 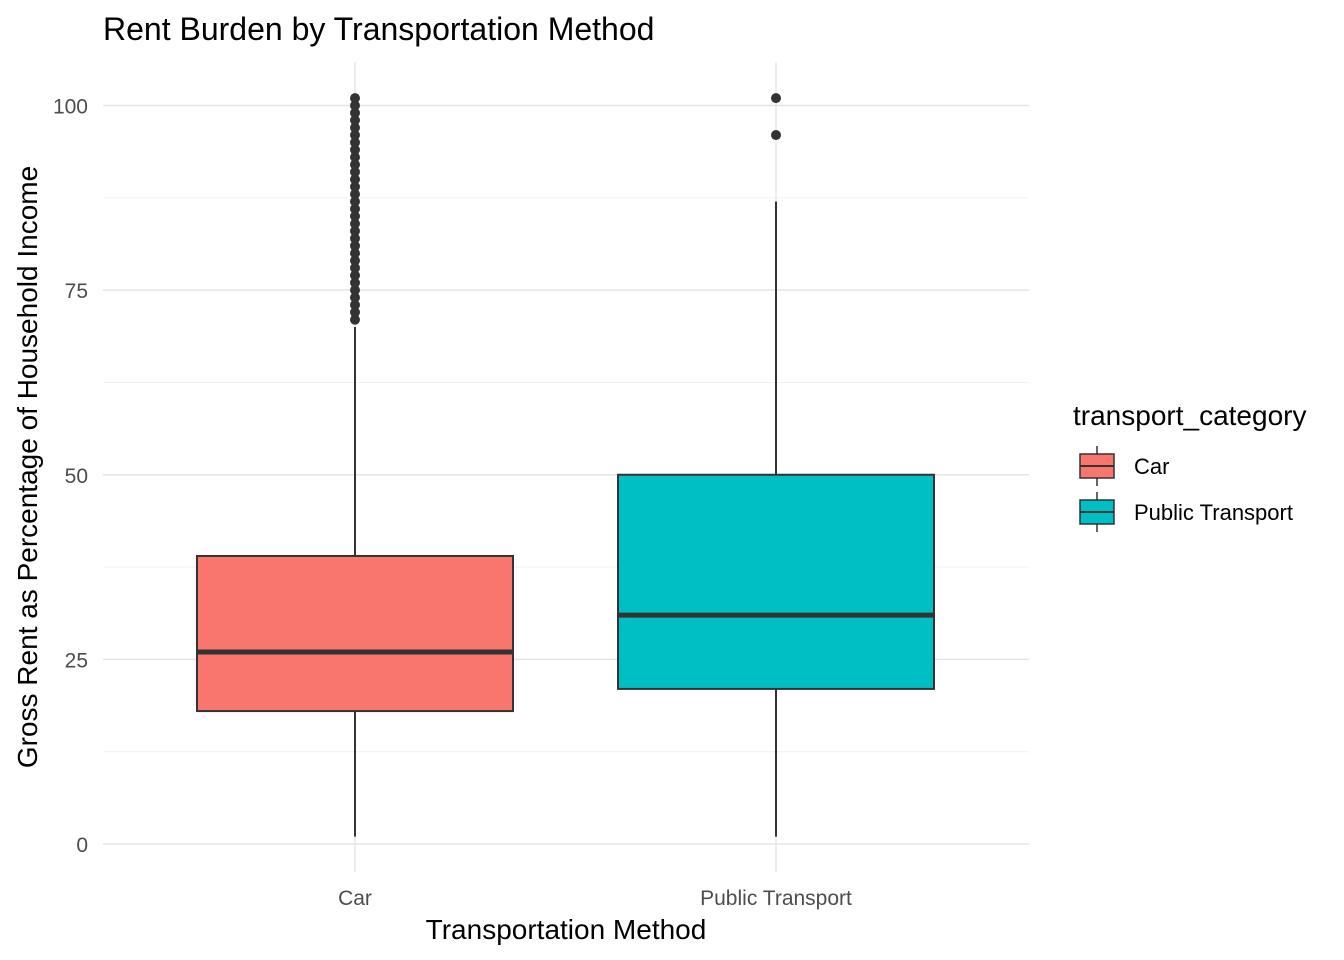 What do you see at coordinates (378, 29) in the screenshot?
I see `chart-title: Rent Burden by Transportation Method` at bounding box center [378, 29].